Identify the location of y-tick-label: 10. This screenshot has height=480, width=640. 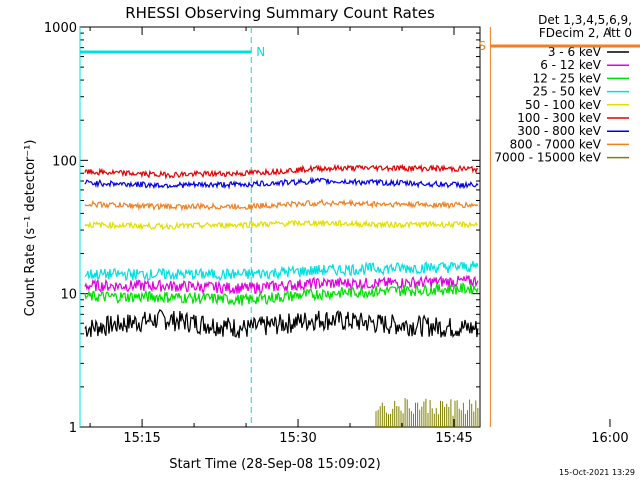
(68, 295).